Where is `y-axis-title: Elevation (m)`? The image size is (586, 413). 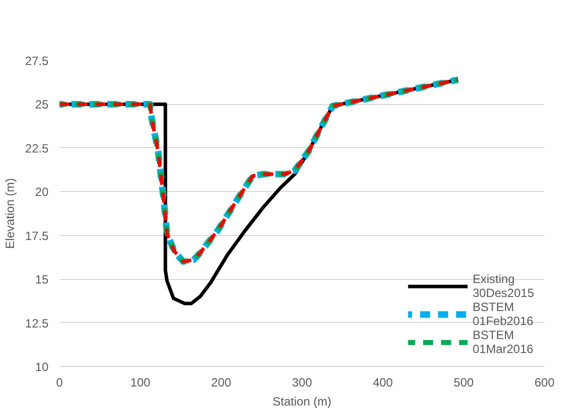 y-axis-title: Elevation (m) is located at coordinates (10, 213).